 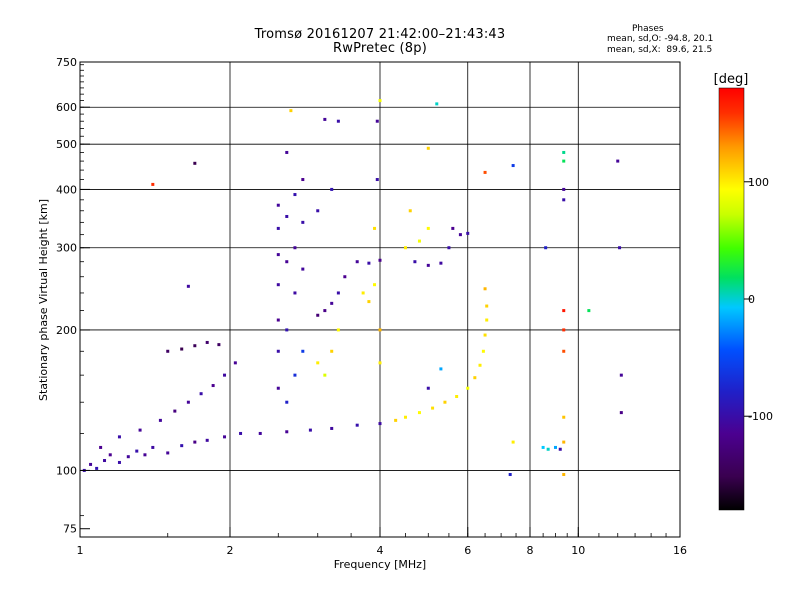 I want to click on chart-subtitle: RwPretec (8p), so click(x=380, y=48).